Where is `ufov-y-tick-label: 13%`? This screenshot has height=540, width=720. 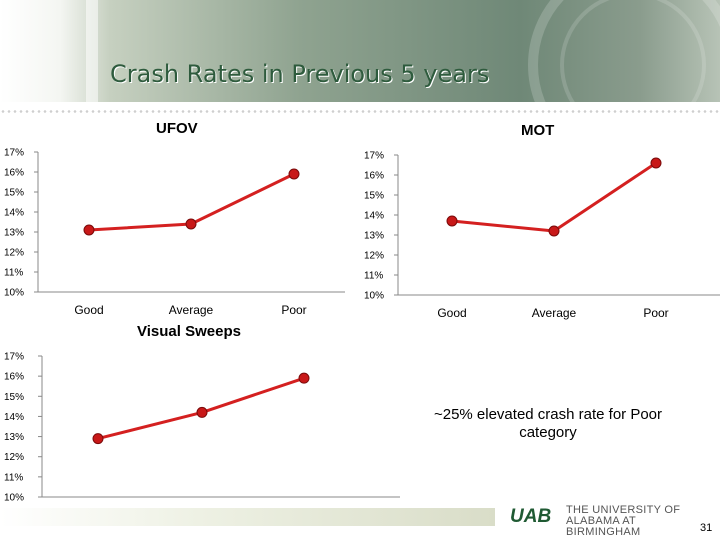 ufov-y-tick-label: 13% is located at coordinates (14, 233).